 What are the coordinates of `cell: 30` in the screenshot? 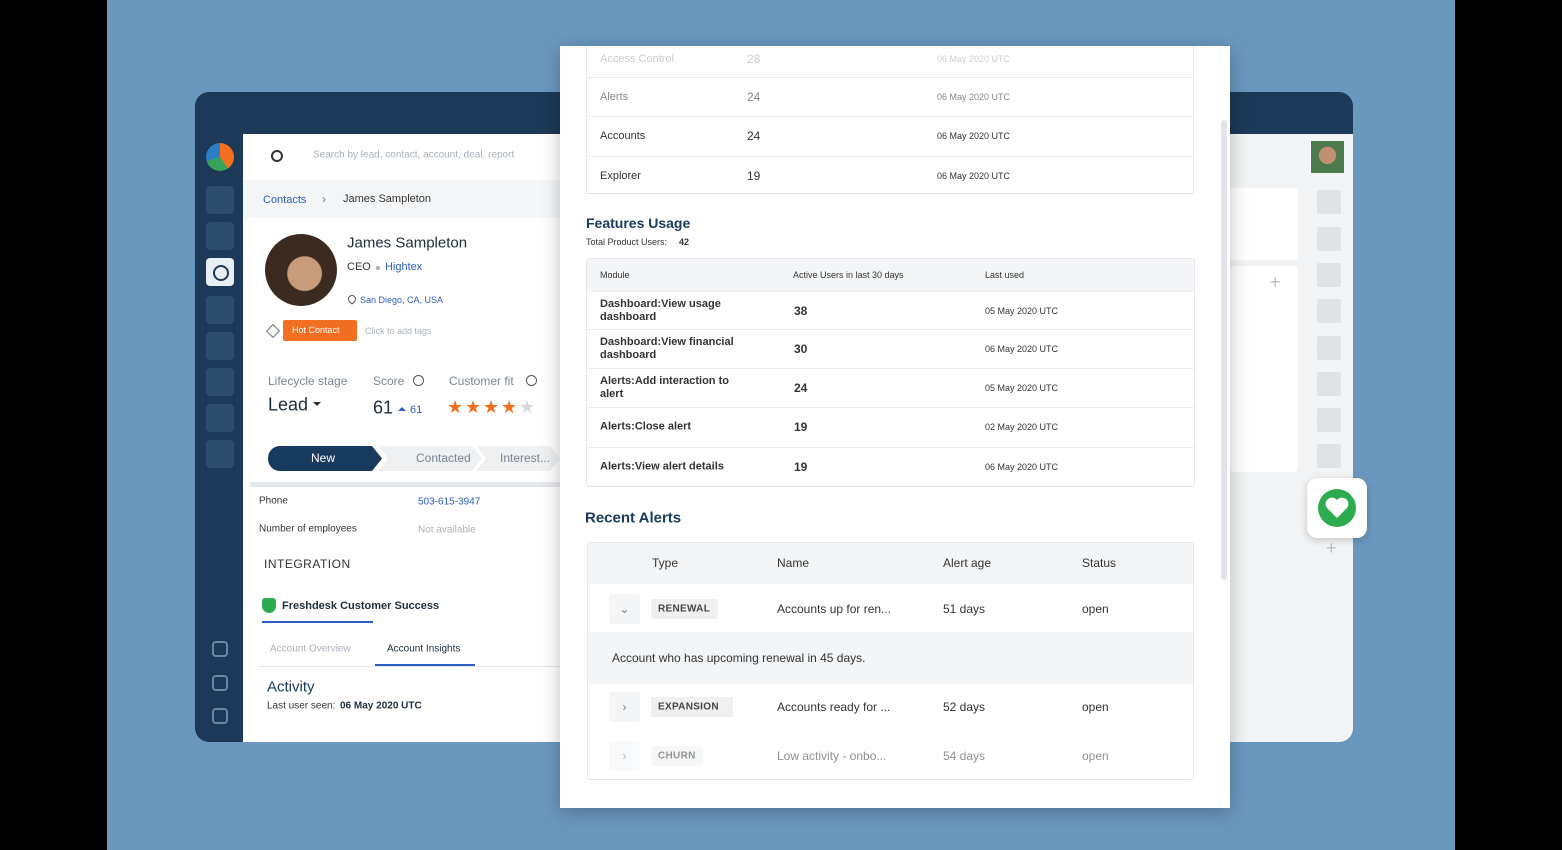 It's located at (801, 349).